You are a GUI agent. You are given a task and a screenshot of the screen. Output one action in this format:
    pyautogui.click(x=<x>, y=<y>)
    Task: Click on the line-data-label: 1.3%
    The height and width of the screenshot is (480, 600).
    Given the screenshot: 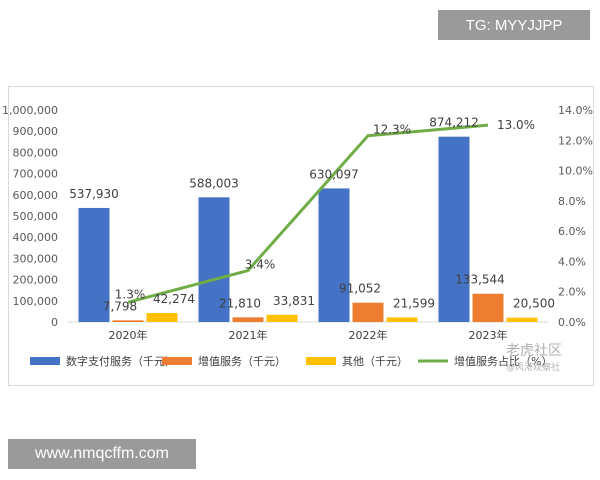 What is the action you would take?
    pyautogui.click(x=130, y=294)
    